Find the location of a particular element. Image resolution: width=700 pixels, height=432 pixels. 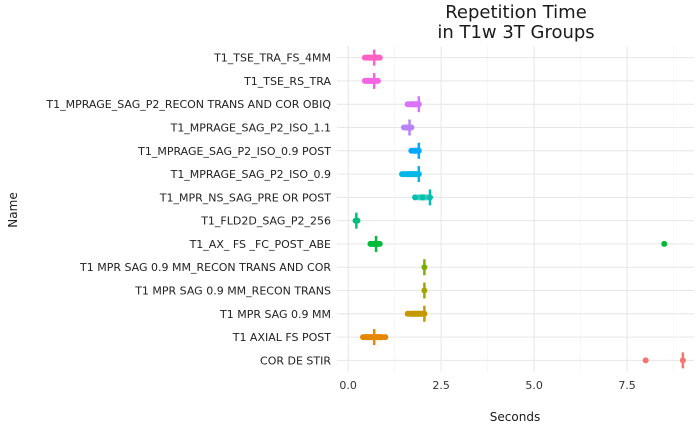

x-tick-label: 0.0 is located at coordinates (348, 385).